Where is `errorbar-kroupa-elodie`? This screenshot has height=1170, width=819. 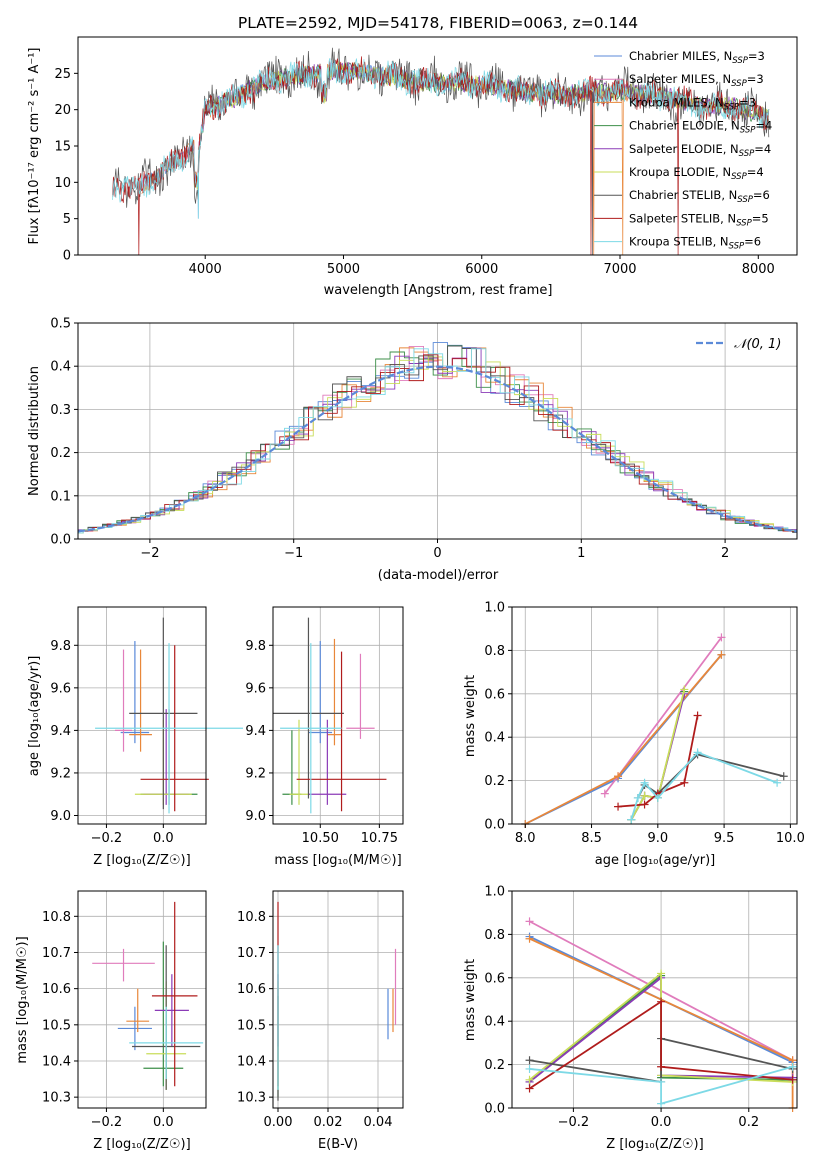 errorbar-kroupa-elodie is located at coordinates (299, 762).